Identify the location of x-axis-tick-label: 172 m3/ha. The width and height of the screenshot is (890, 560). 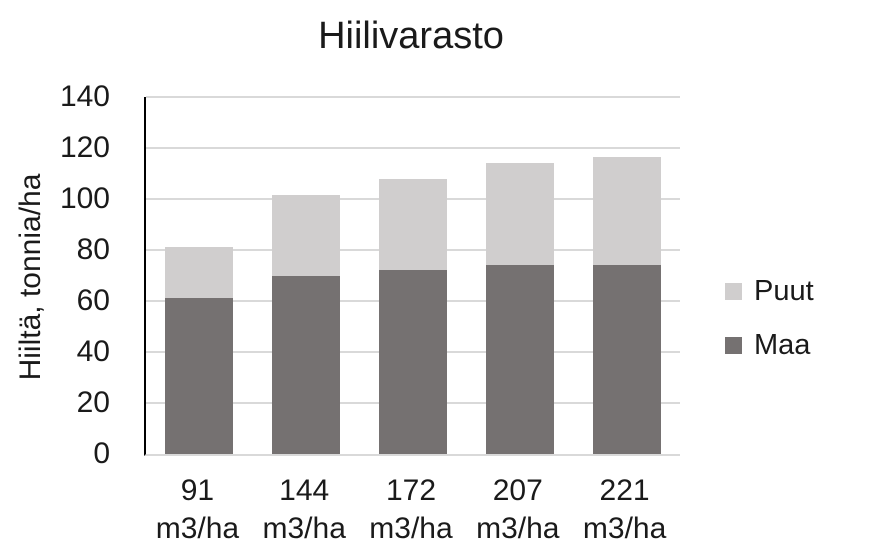
(411, 510).